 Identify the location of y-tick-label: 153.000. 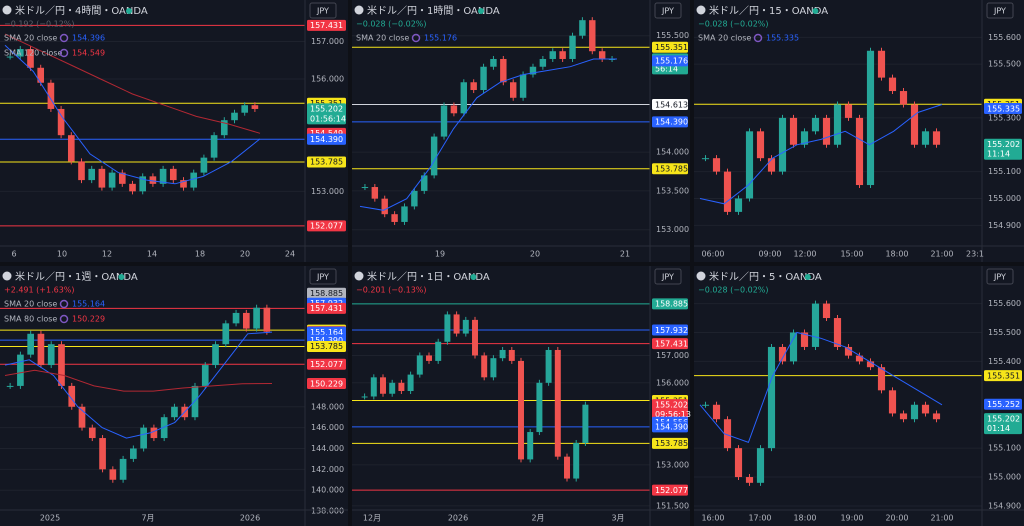
(327, 191).